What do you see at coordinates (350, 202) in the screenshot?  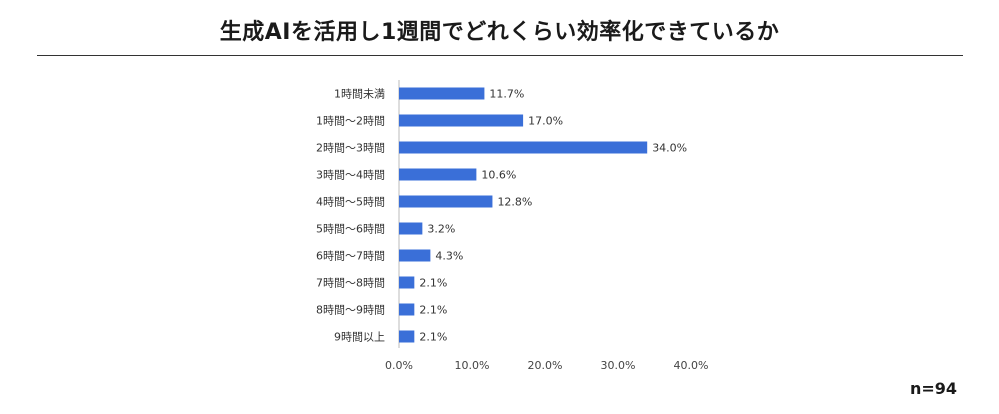 I see `category-label: 4時間〜5時間` at bounding box center [350, 202].